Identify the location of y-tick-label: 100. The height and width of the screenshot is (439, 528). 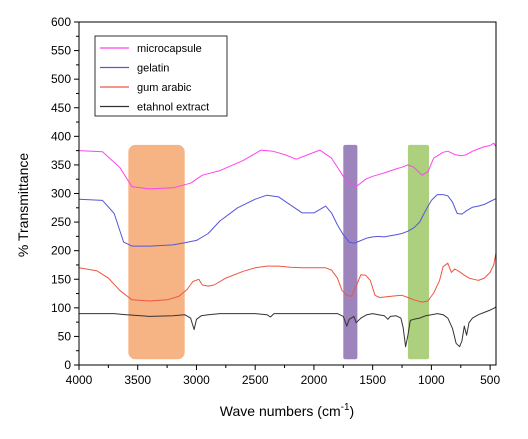
(61, 308).